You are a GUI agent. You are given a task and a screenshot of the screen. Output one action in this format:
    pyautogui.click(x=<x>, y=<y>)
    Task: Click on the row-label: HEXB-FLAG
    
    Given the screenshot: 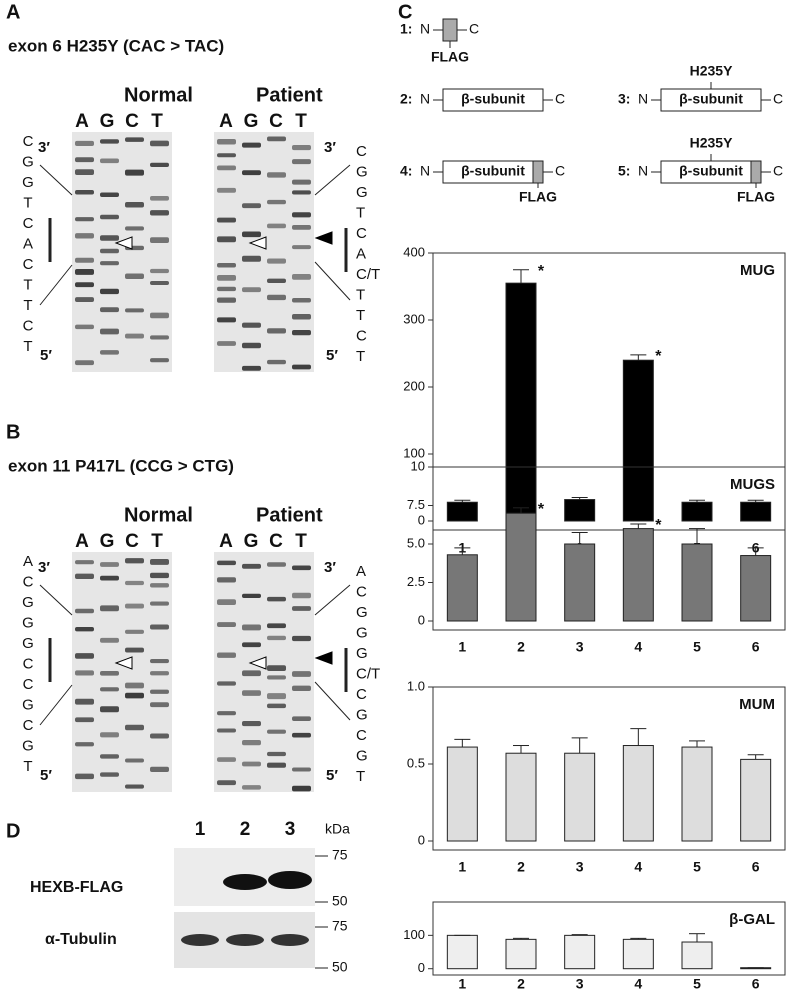 What is the action you would take?
    pyautogui.click(x=76, y=887)
    